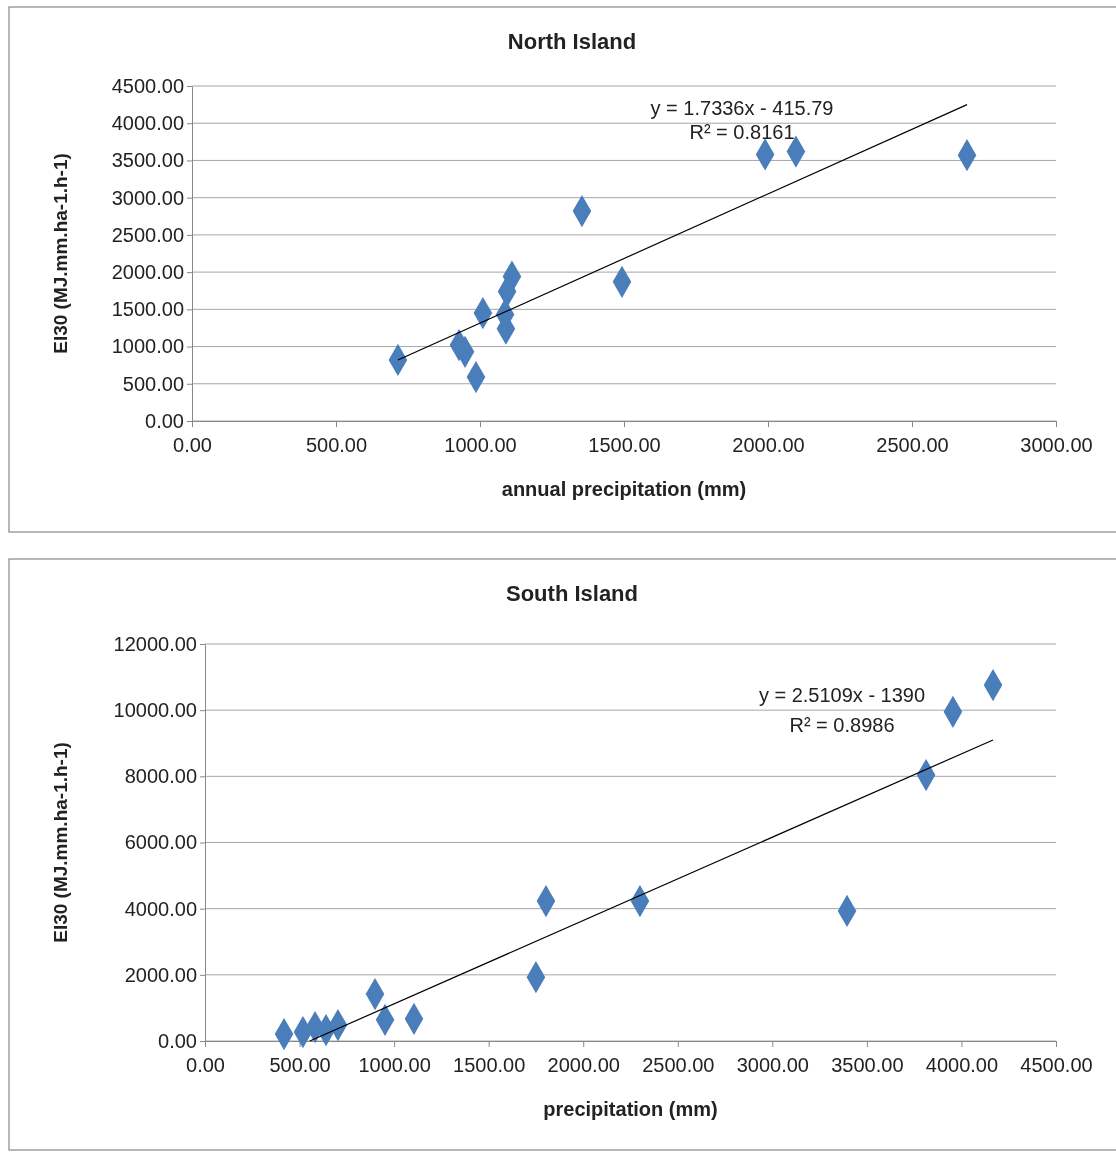 The height and width of the screenshot is (1153, 1116). Describe the element at coordinates (962, 1065) in the screenshot. I see `x-tick-label: 4000.00` at that location.